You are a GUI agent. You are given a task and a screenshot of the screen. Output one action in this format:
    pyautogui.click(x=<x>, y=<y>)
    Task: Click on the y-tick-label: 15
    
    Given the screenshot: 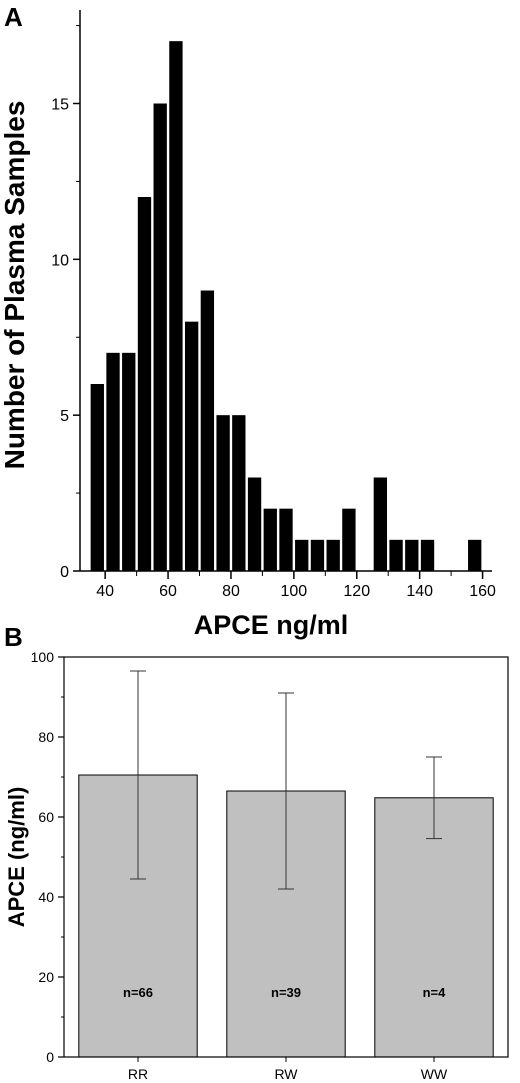 What is the action you would take?
    pyautogui.click(x=60, y=105)
    